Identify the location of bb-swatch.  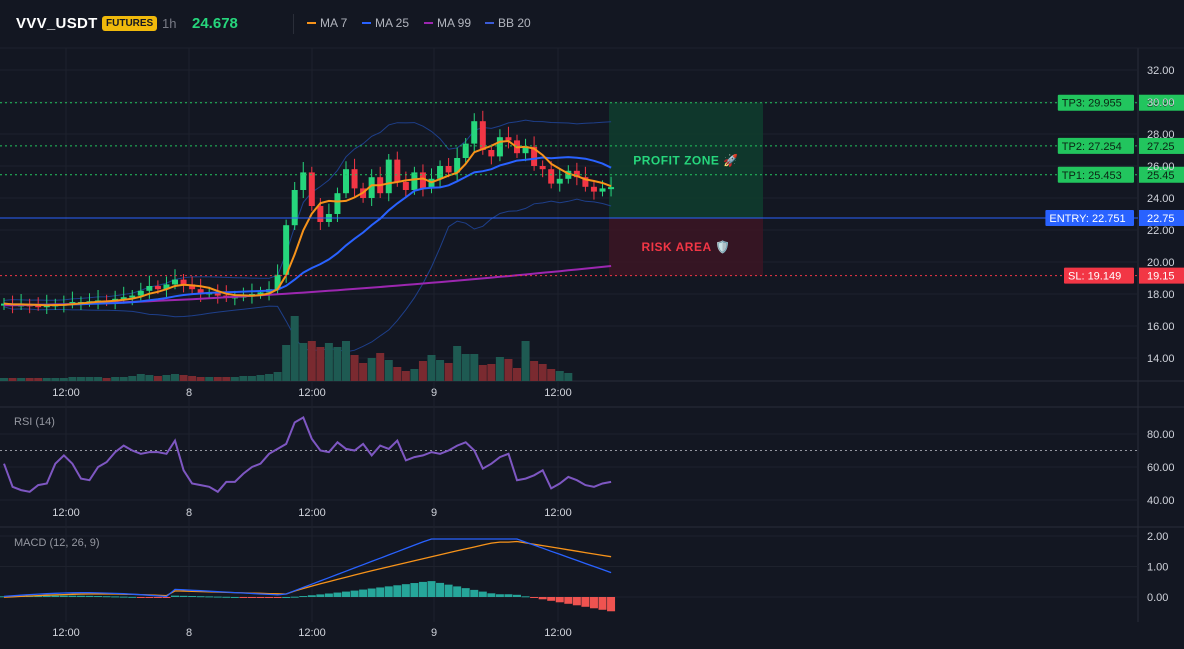
(489, 23).